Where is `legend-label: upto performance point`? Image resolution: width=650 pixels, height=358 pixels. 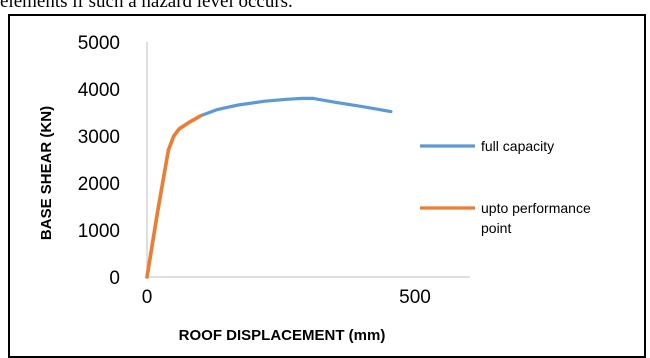 legend-label: upto performance point is located at coordinates (536, 218).